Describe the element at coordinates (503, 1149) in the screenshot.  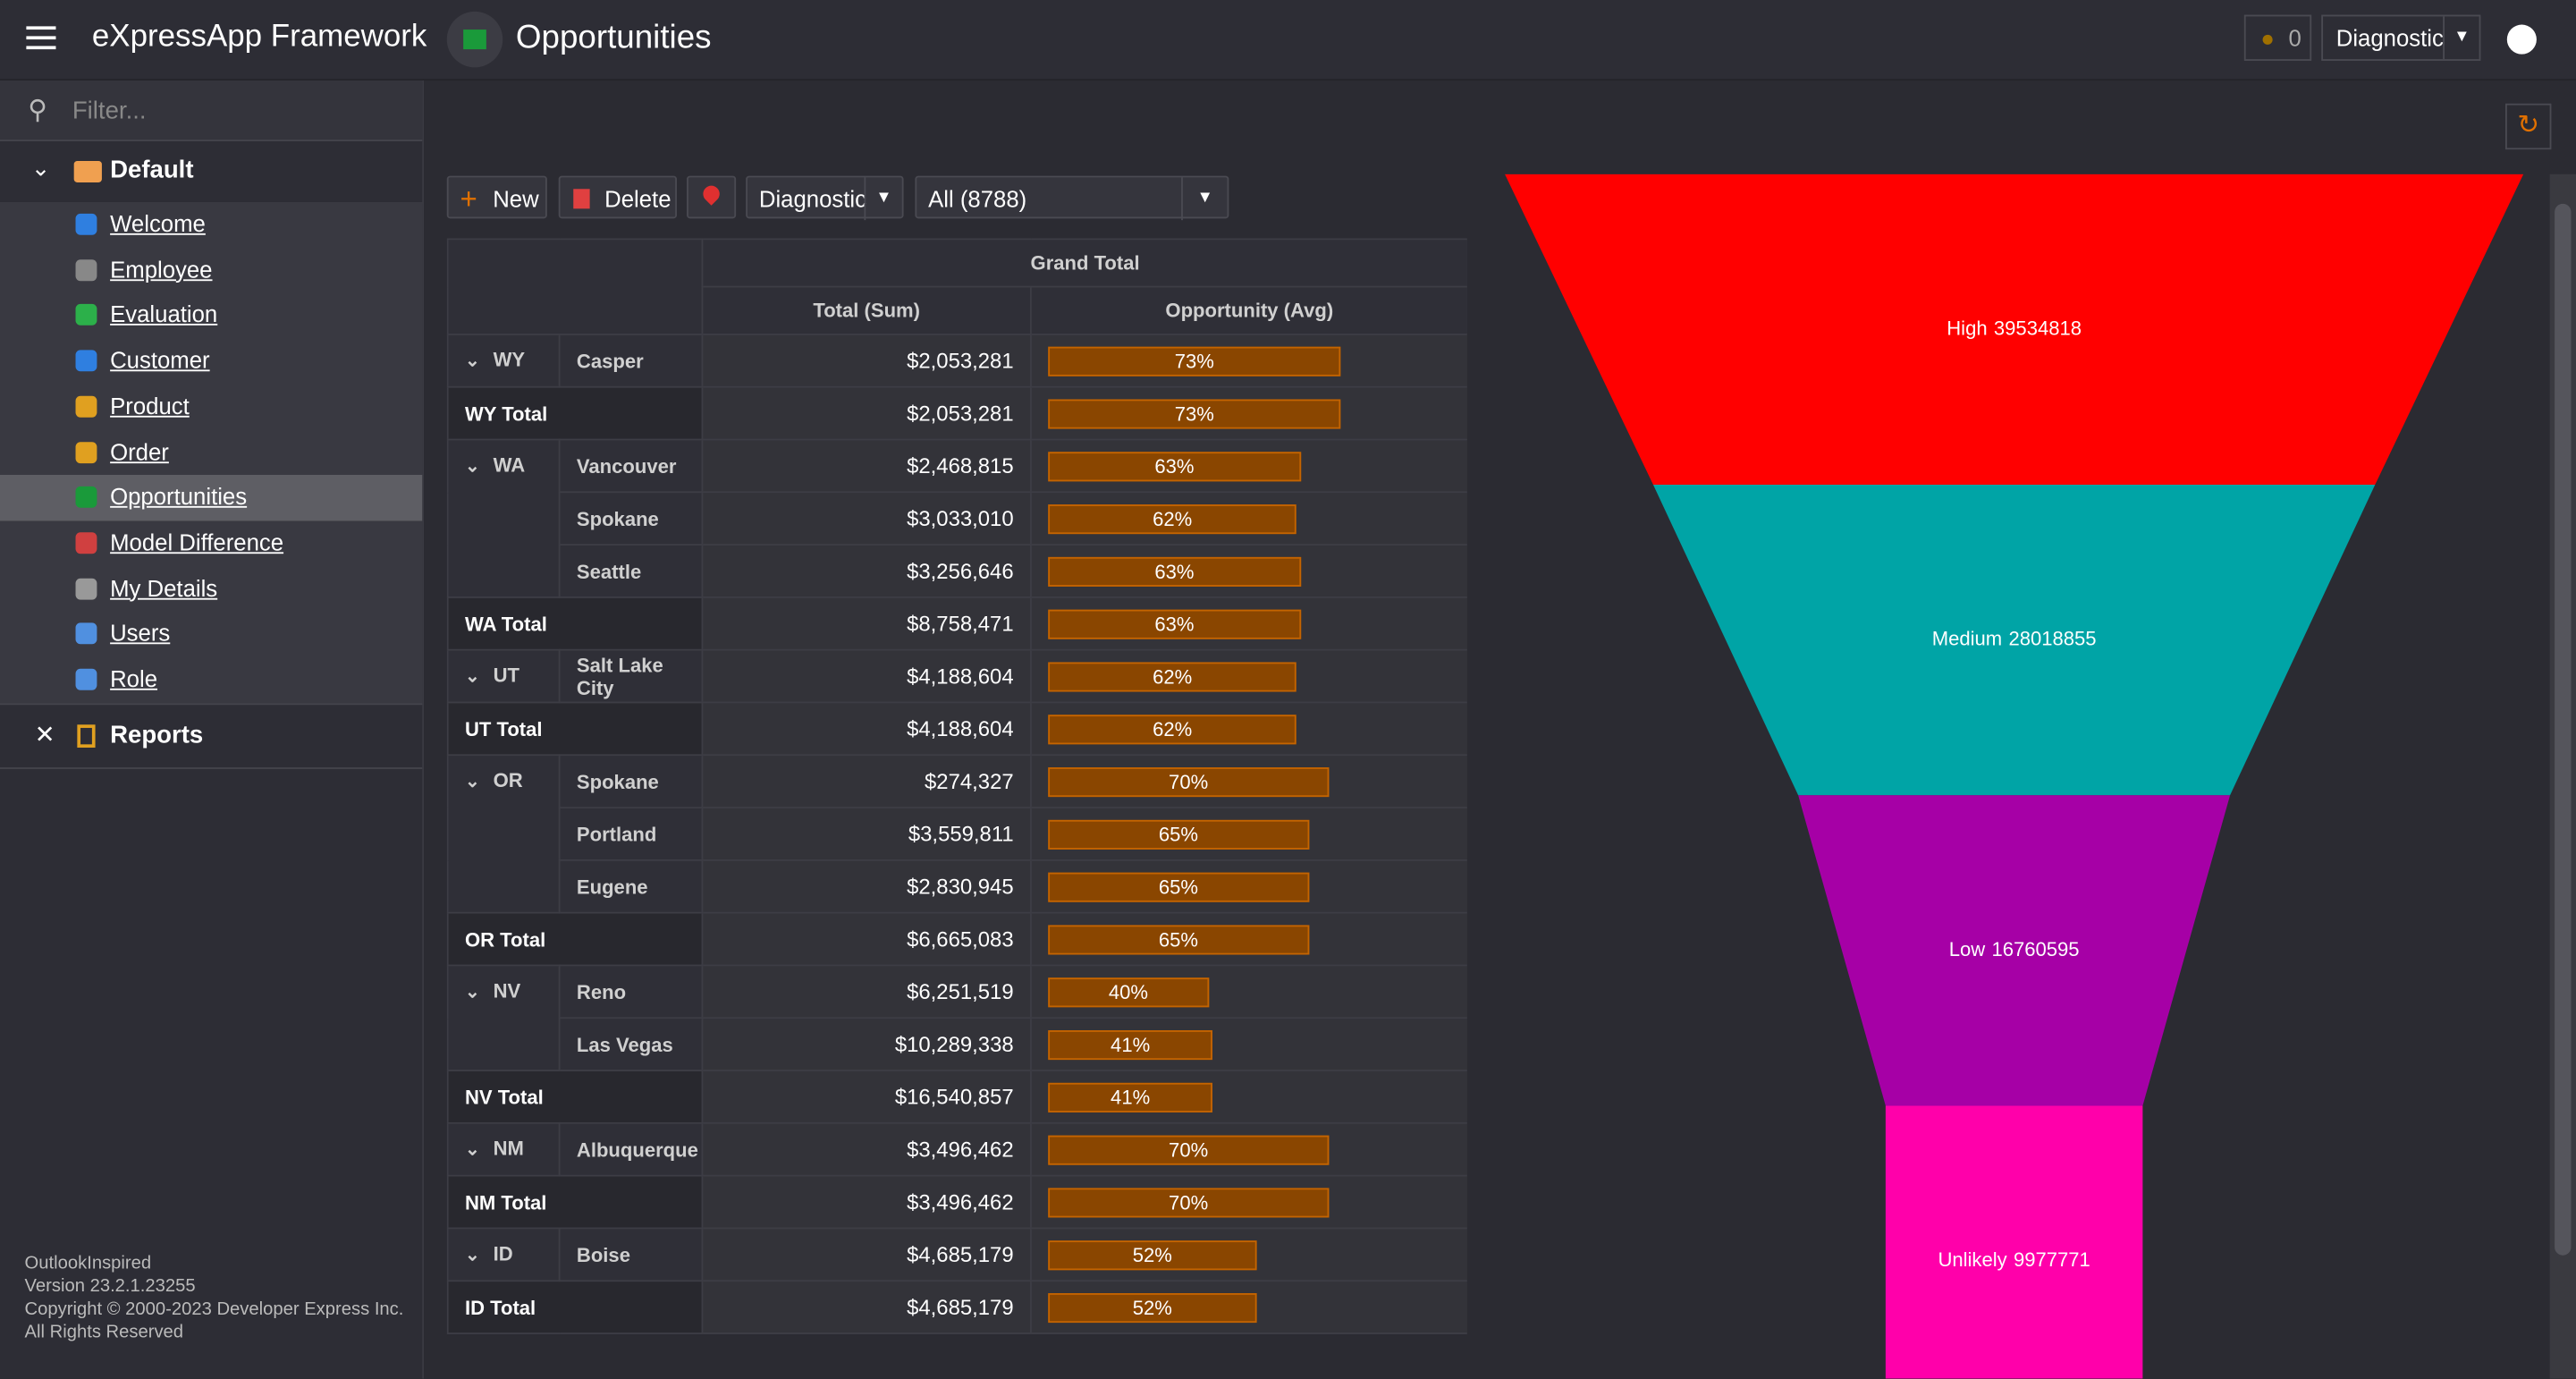
I see `state-cell: ⌄ NM` at that location.